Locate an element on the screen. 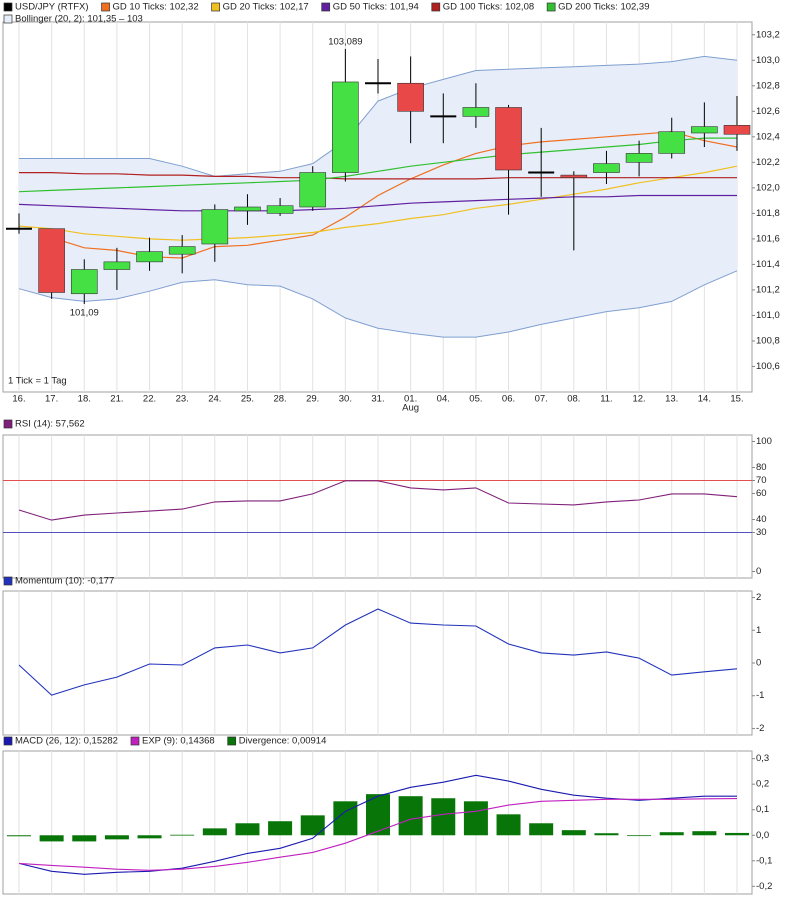  high-label: 103,089 is located at coordinates (345, 41).